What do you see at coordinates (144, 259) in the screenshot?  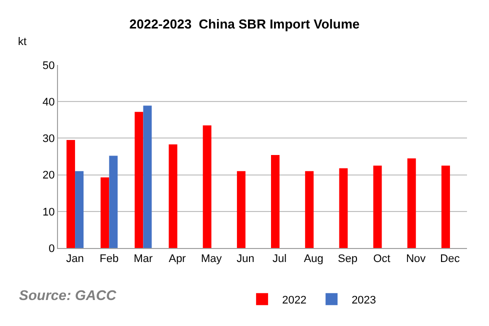 I see `x-tick-label: Mar` at bounding box center [144, 259].